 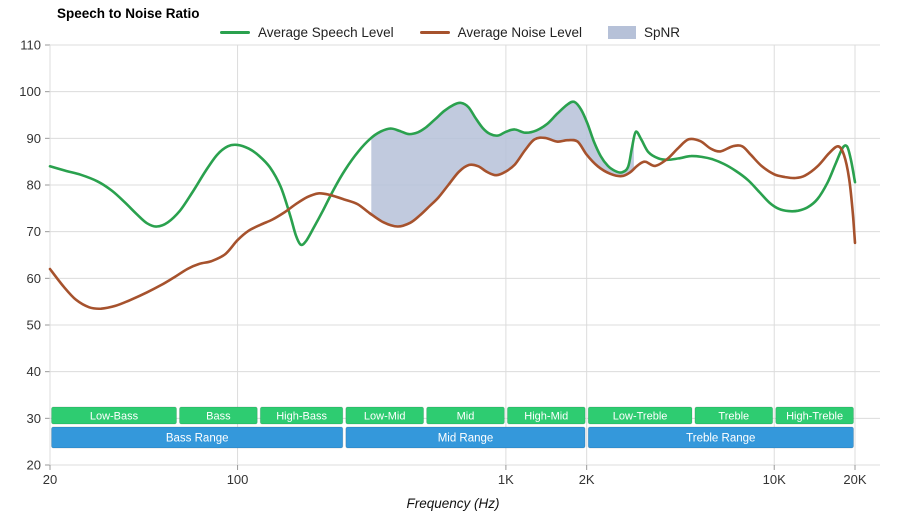 I want to click on band-button-low-bass-label: Low-Bass, so click(x=114, y=417).